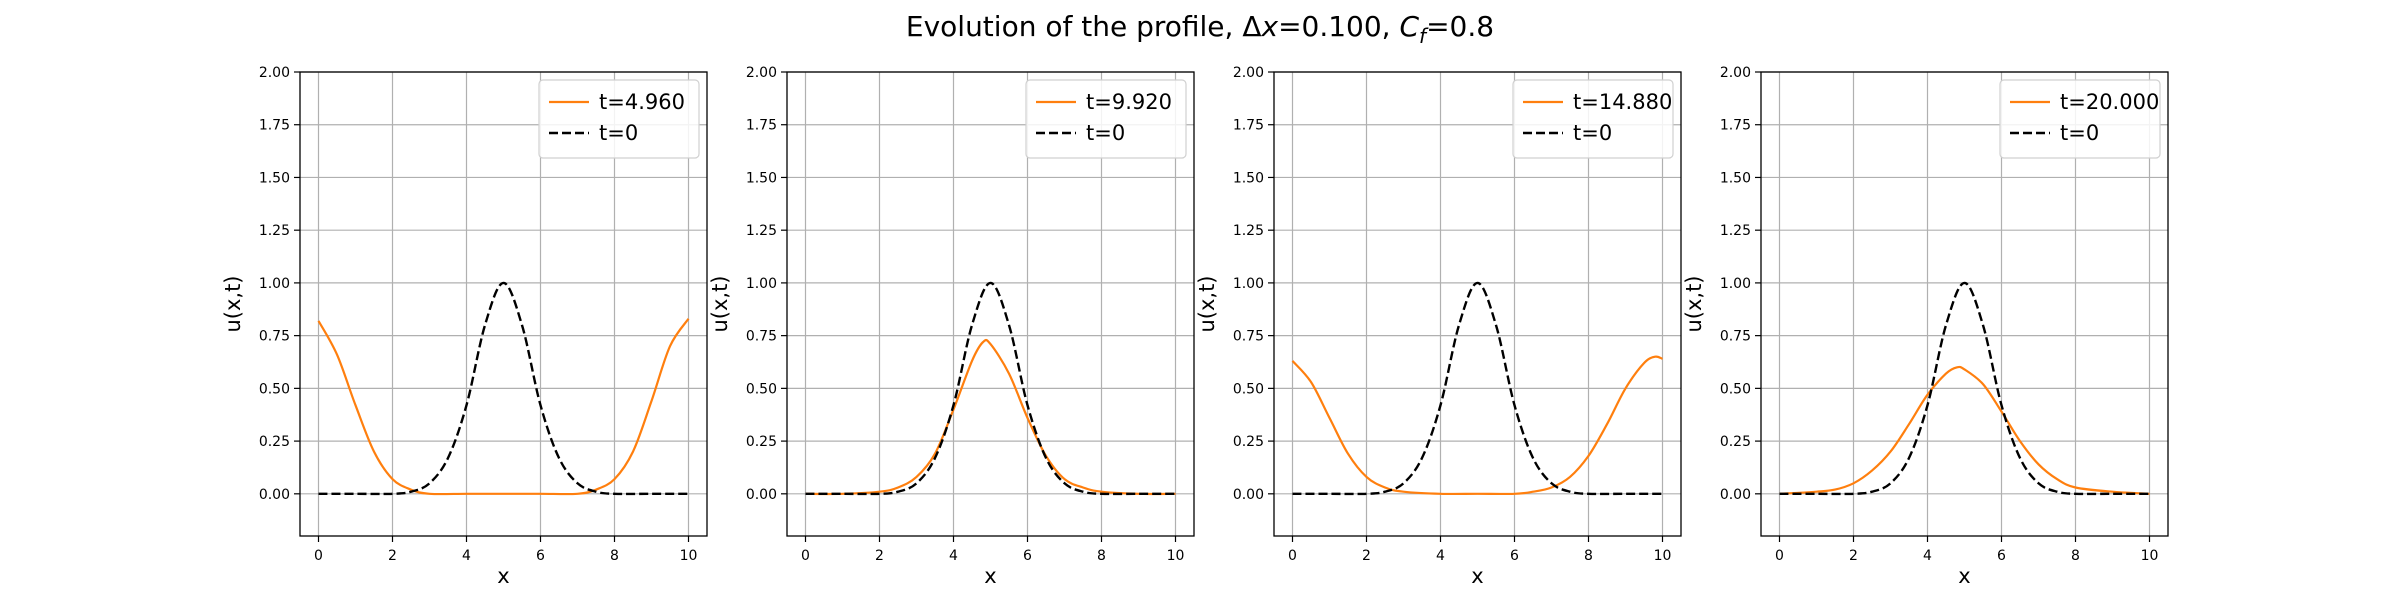 The height and width of the screenshot is (600, 2400). Describe the element at coordinates (642, 102) in the screenshot. I see `legend-entry-label: t=4.960` at that location.